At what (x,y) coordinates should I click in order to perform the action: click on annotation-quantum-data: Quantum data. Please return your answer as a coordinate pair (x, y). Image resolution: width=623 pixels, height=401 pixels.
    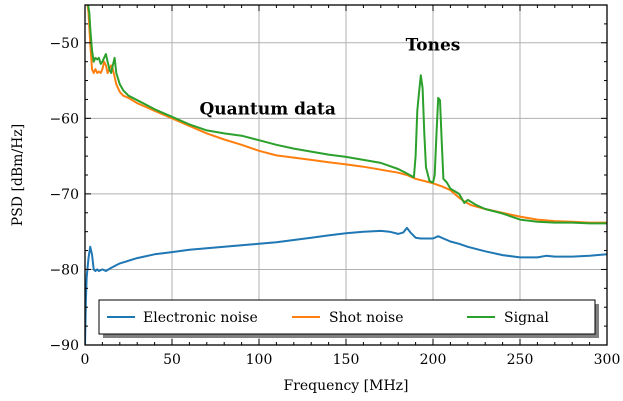
    Looking at the image, I should click on (267, 110).